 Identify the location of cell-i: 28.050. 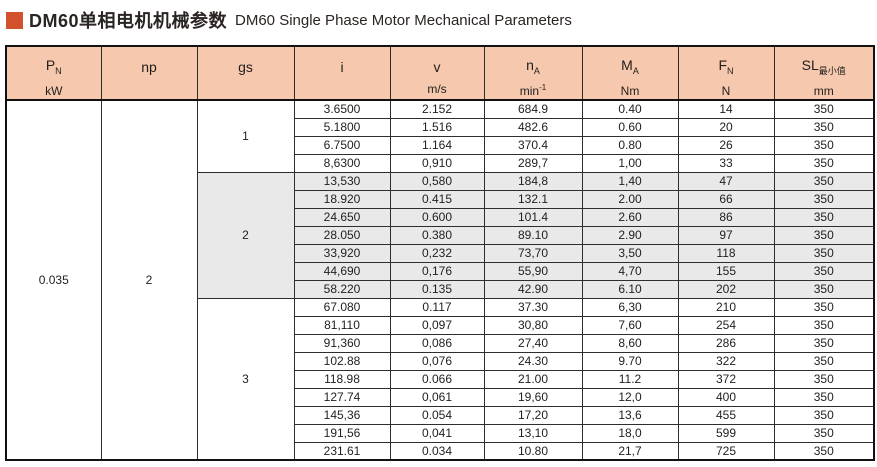
(342, 235).